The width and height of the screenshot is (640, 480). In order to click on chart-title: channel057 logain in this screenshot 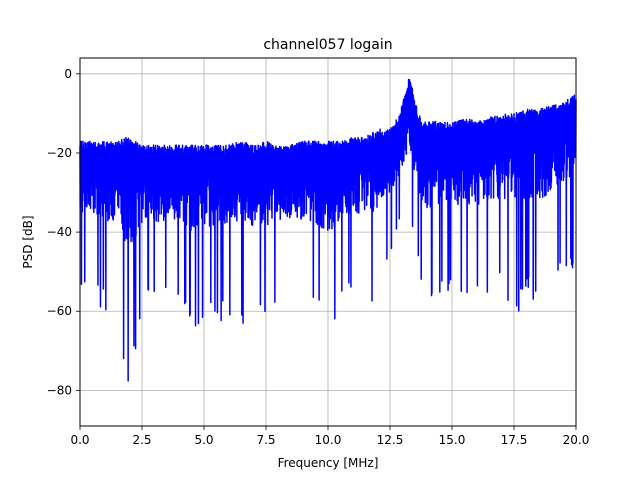, I will do `click(327, 45)`.